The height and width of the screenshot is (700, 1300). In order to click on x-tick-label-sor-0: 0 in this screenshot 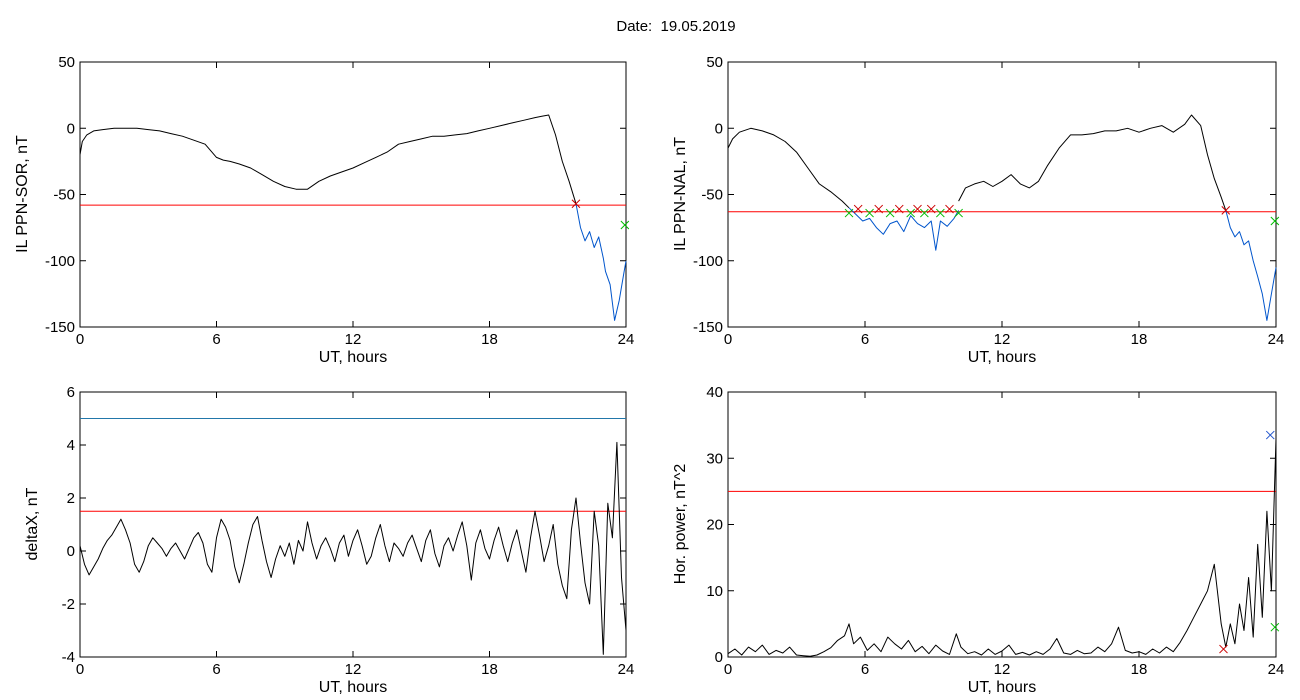, I will do `click(80, 339)`.